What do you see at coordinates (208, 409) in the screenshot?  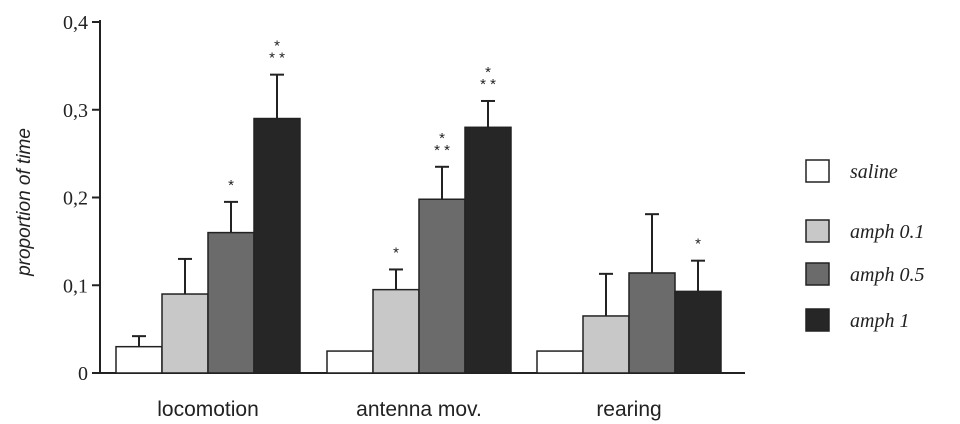 I see `x-category-label: locomotion` at bounding box center [208, 409].